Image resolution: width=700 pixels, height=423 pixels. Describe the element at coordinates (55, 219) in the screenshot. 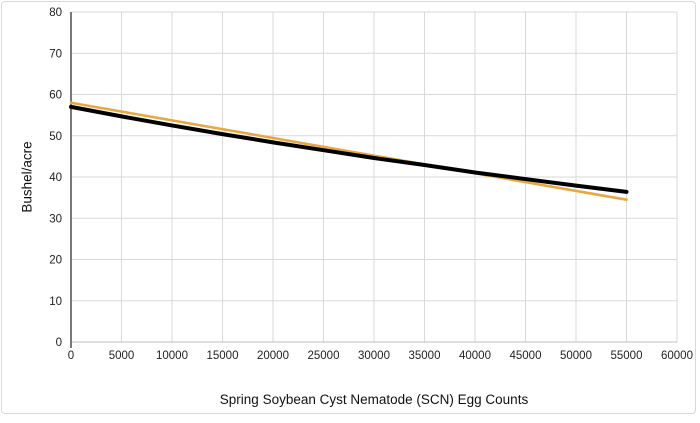

I see `y-tick-label: 30` at that location.